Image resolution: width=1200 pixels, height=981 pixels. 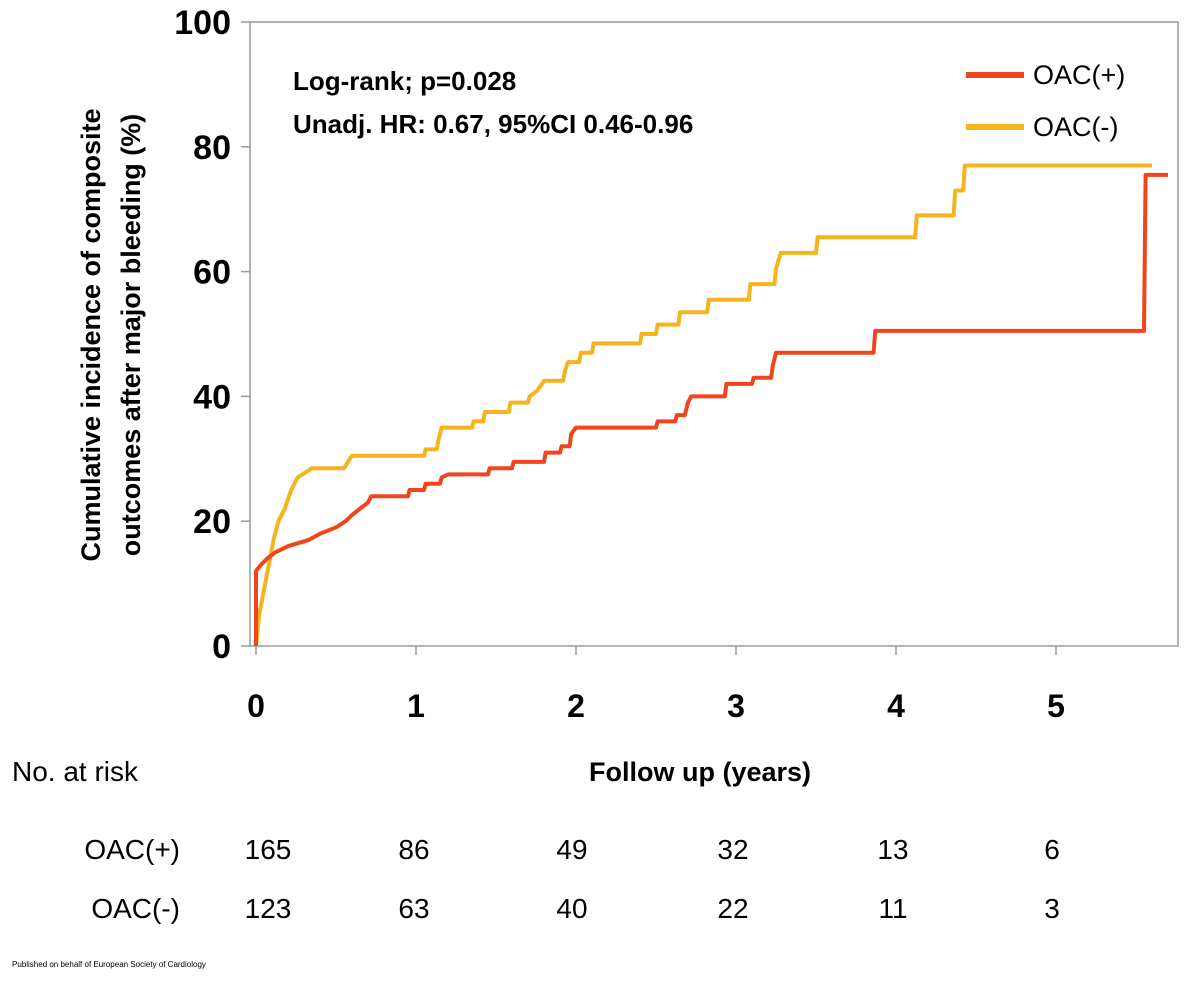 What do you see at coordinates (413, 908) in the screenshot?
I see `risk-cell: 63` at bounding box center [413, 908].